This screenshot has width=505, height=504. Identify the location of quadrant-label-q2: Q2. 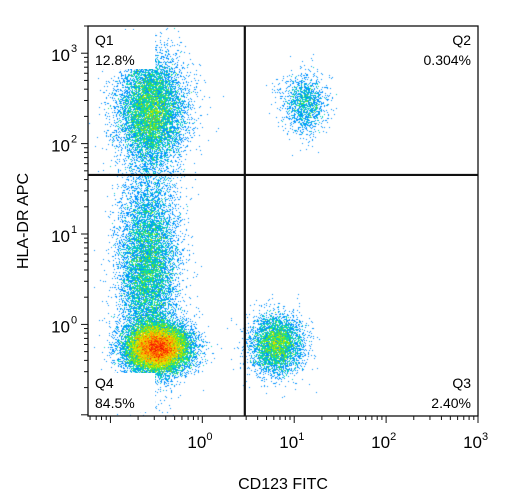
(461, 40).